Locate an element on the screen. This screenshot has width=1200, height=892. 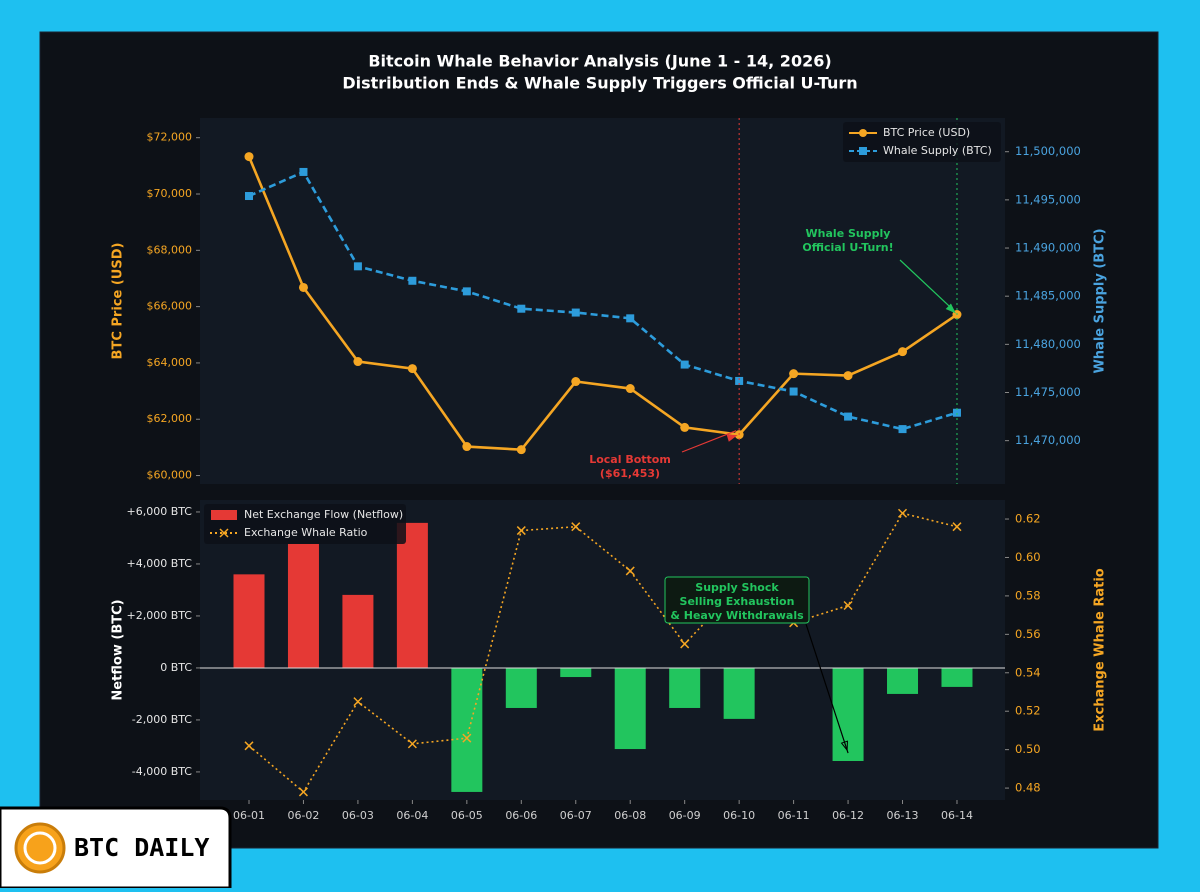
annotation-text: Selling Exhaustion is located at coordinates (737, 601).